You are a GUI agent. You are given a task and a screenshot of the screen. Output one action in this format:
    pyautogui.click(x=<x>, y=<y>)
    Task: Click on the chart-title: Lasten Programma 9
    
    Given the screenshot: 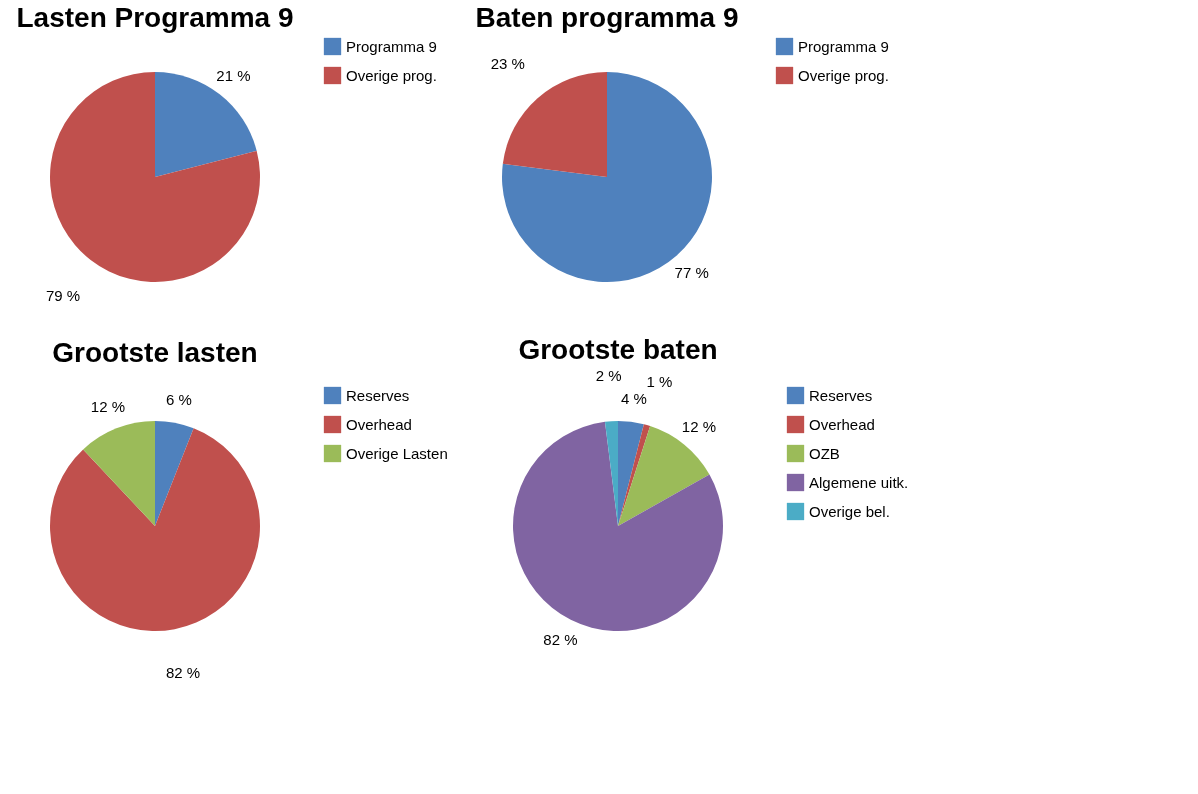 What is the action you would take?
    pyautogui.click(x=155, y=17)
    